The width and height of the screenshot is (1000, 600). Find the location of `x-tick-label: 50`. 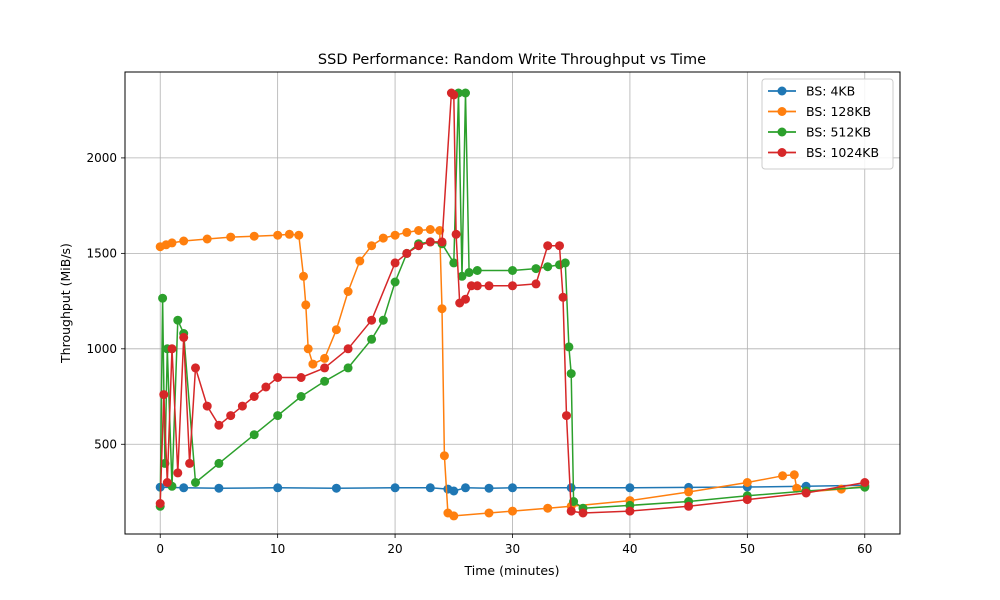

x-tick-label: 50 is located at coordinates (747, 549).